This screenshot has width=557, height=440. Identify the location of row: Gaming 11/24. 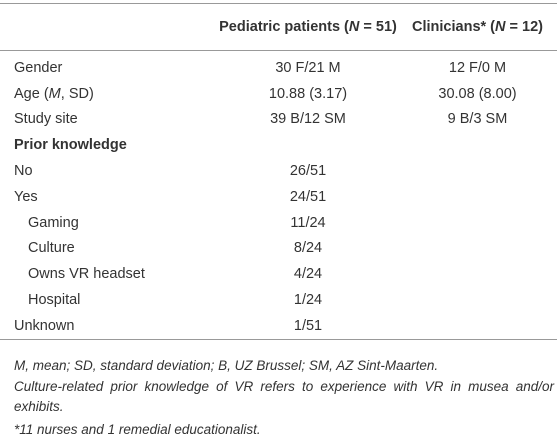
(278, 223).